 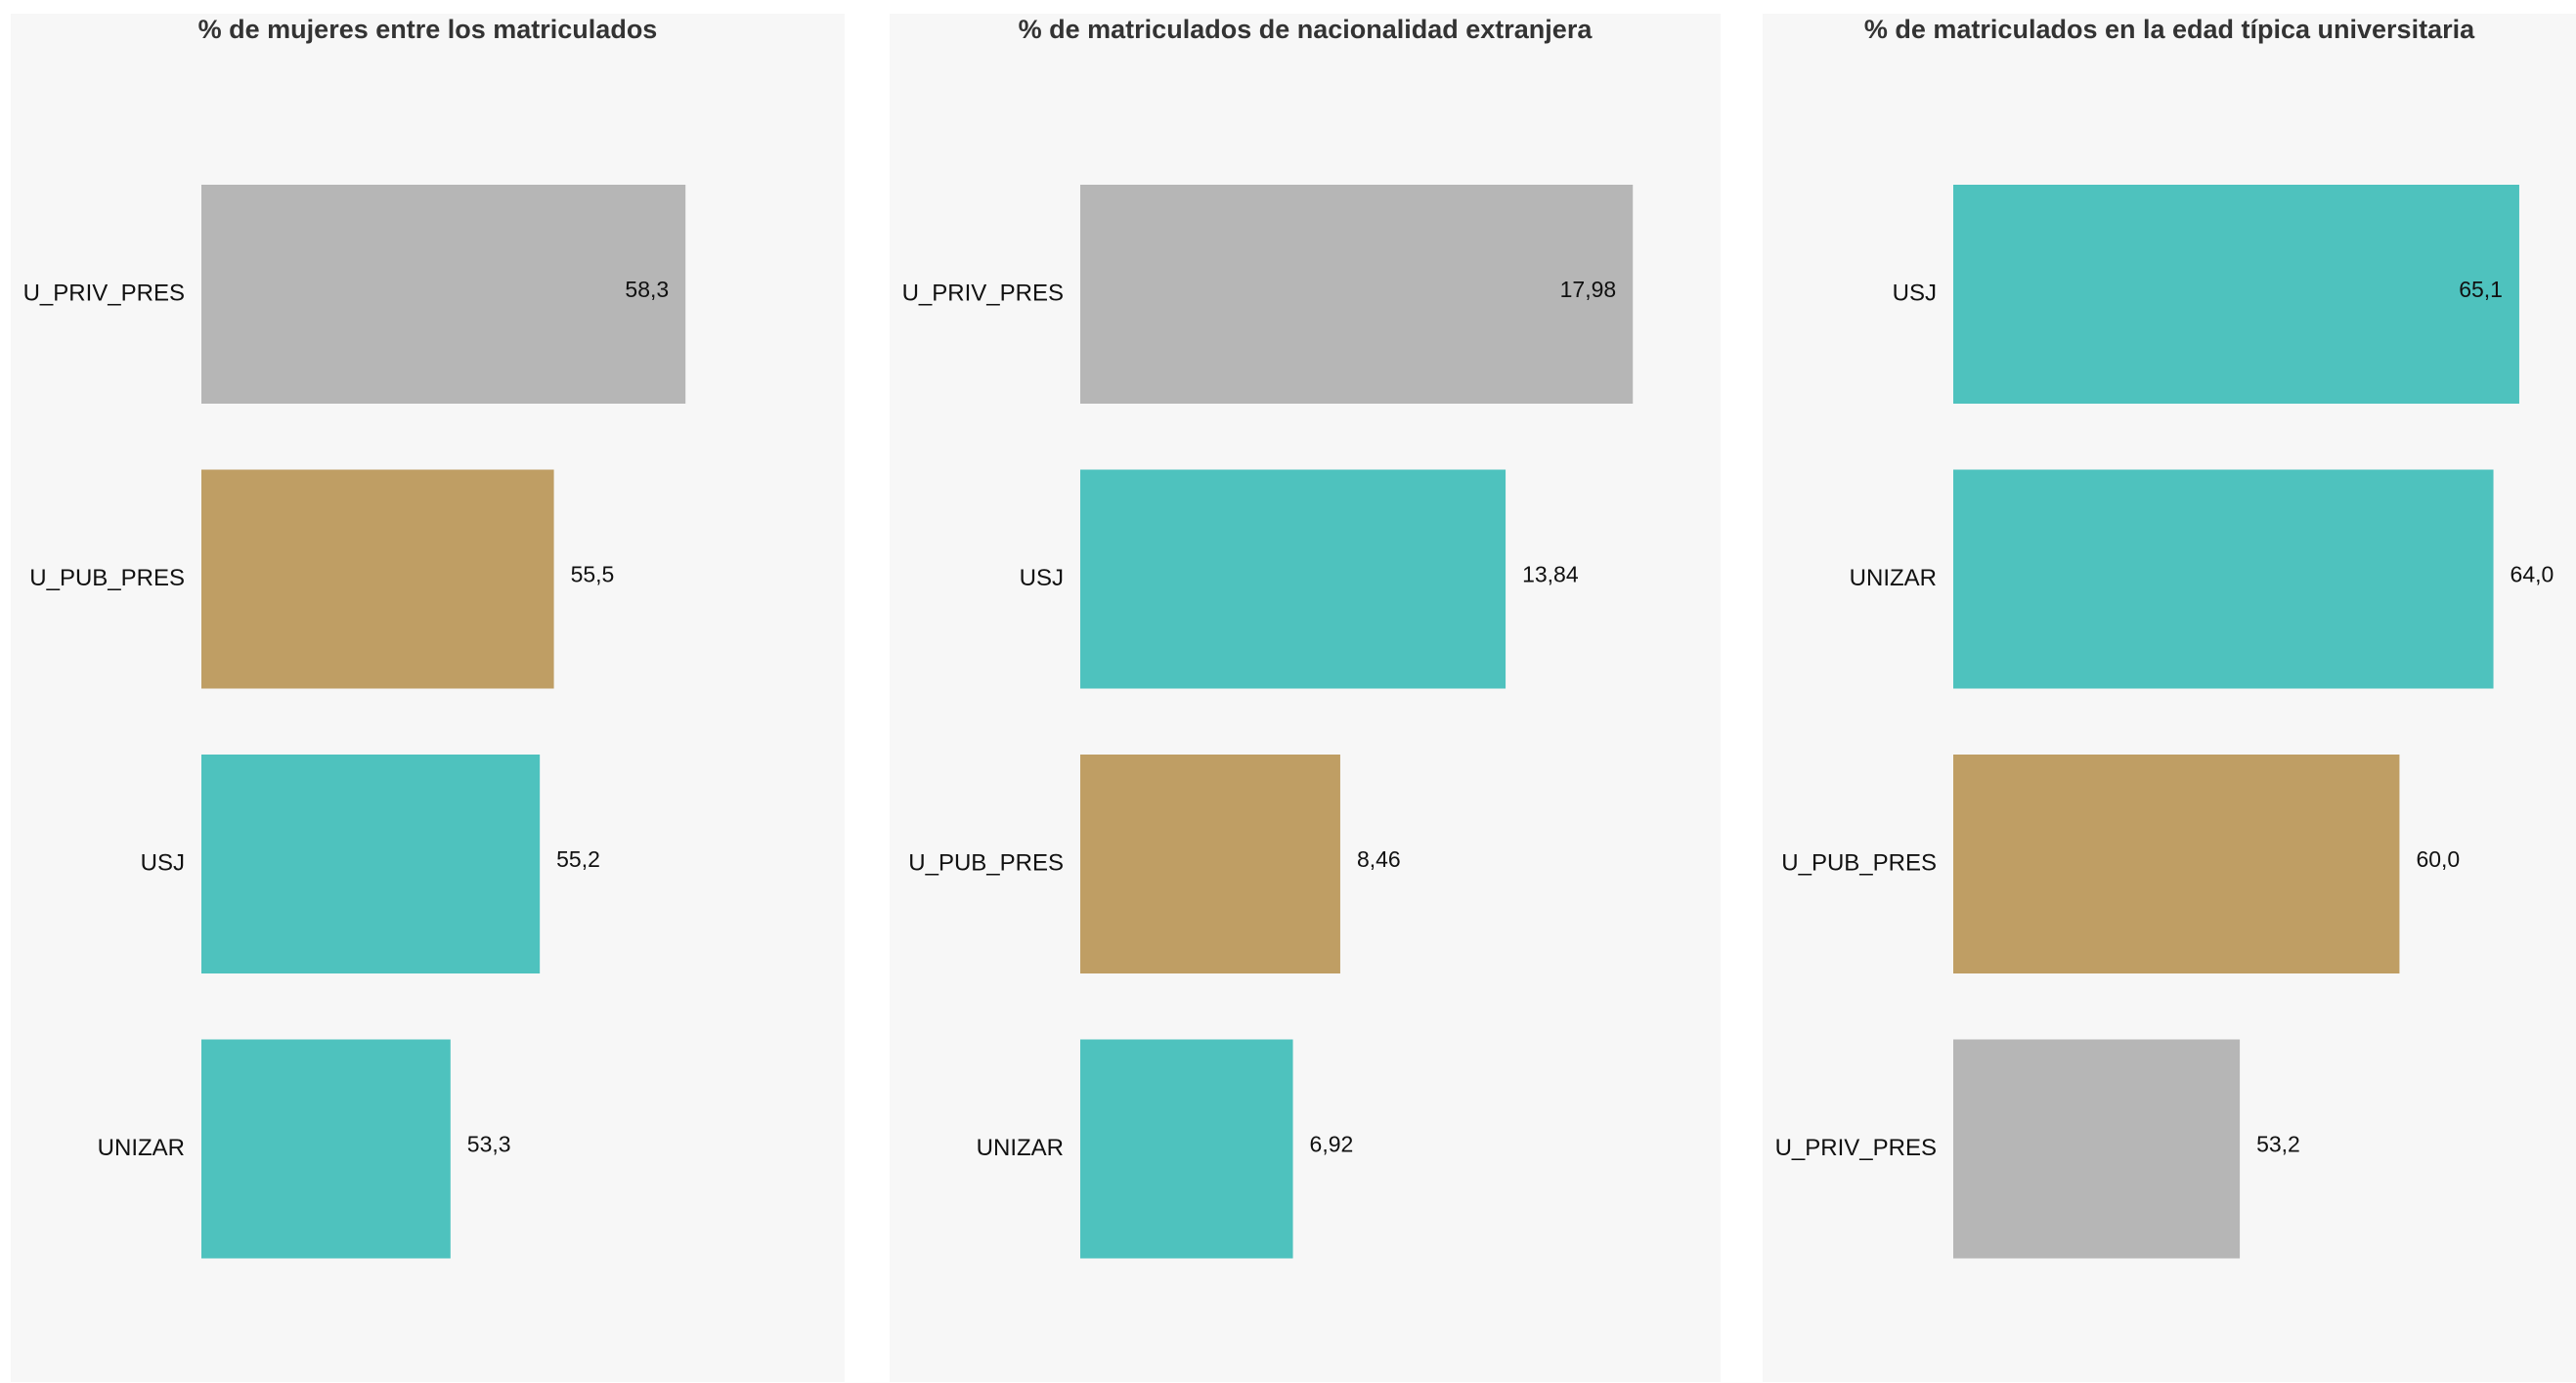 I want to click on value-label: 17,98, so click(x=1588, y=290).